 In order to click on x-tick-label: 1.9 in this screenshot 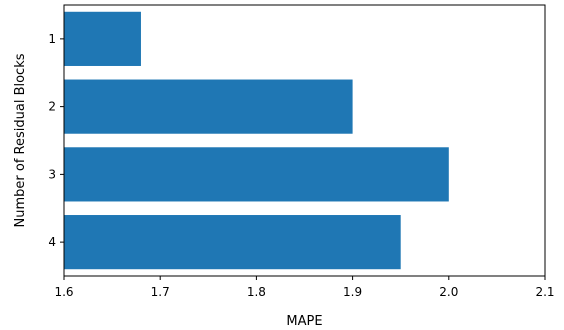, I will do `click(352, 292)`.